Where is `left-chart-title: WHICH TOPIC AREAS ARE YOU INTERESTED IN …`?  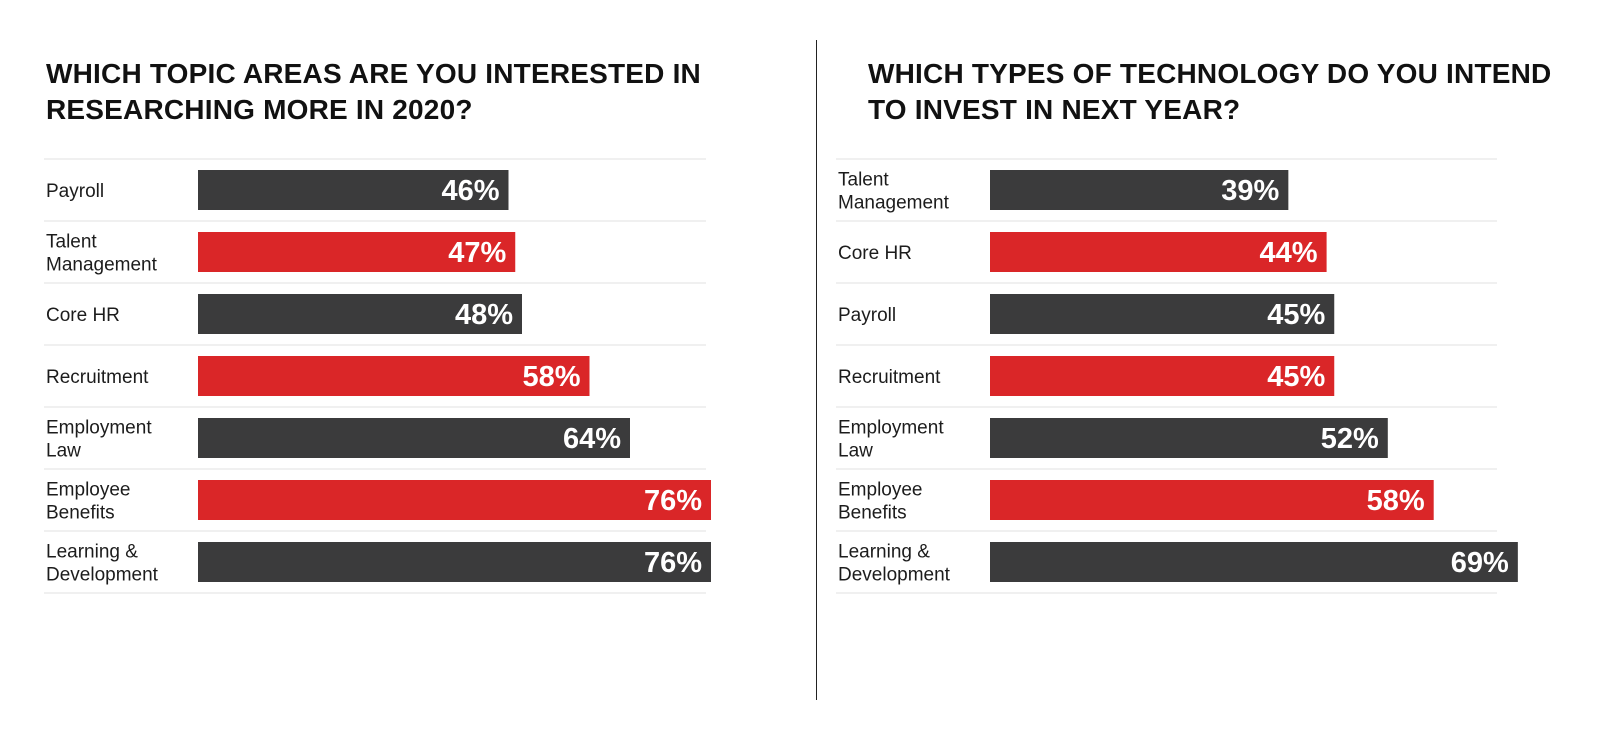 left-chart-title: WHICH TOPIC AREAS ARE YOU INTERESTED IN … is located at coordinates (373, 91).